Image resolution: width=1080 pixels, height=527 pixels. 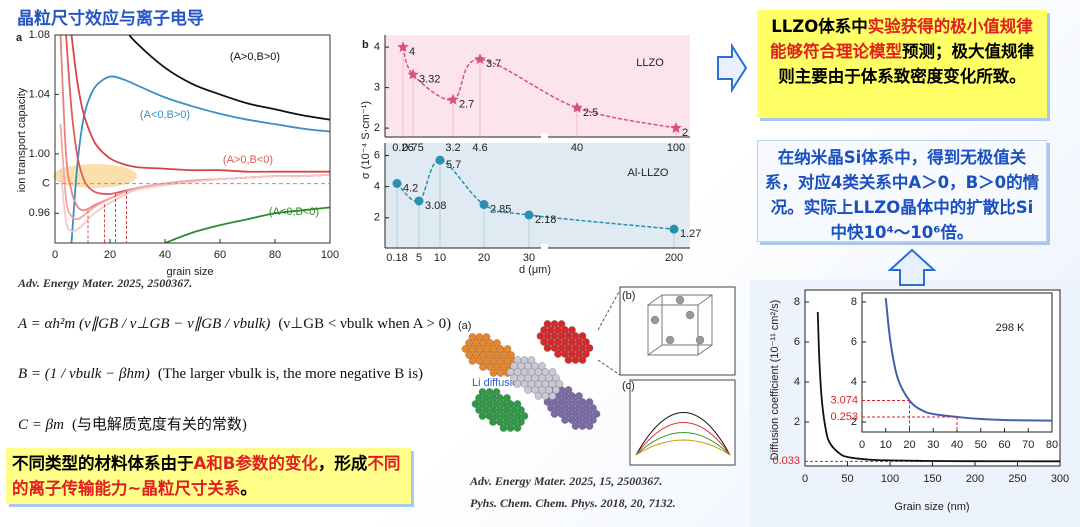 I want to click on inset-frame, so click(x=957, y=362).